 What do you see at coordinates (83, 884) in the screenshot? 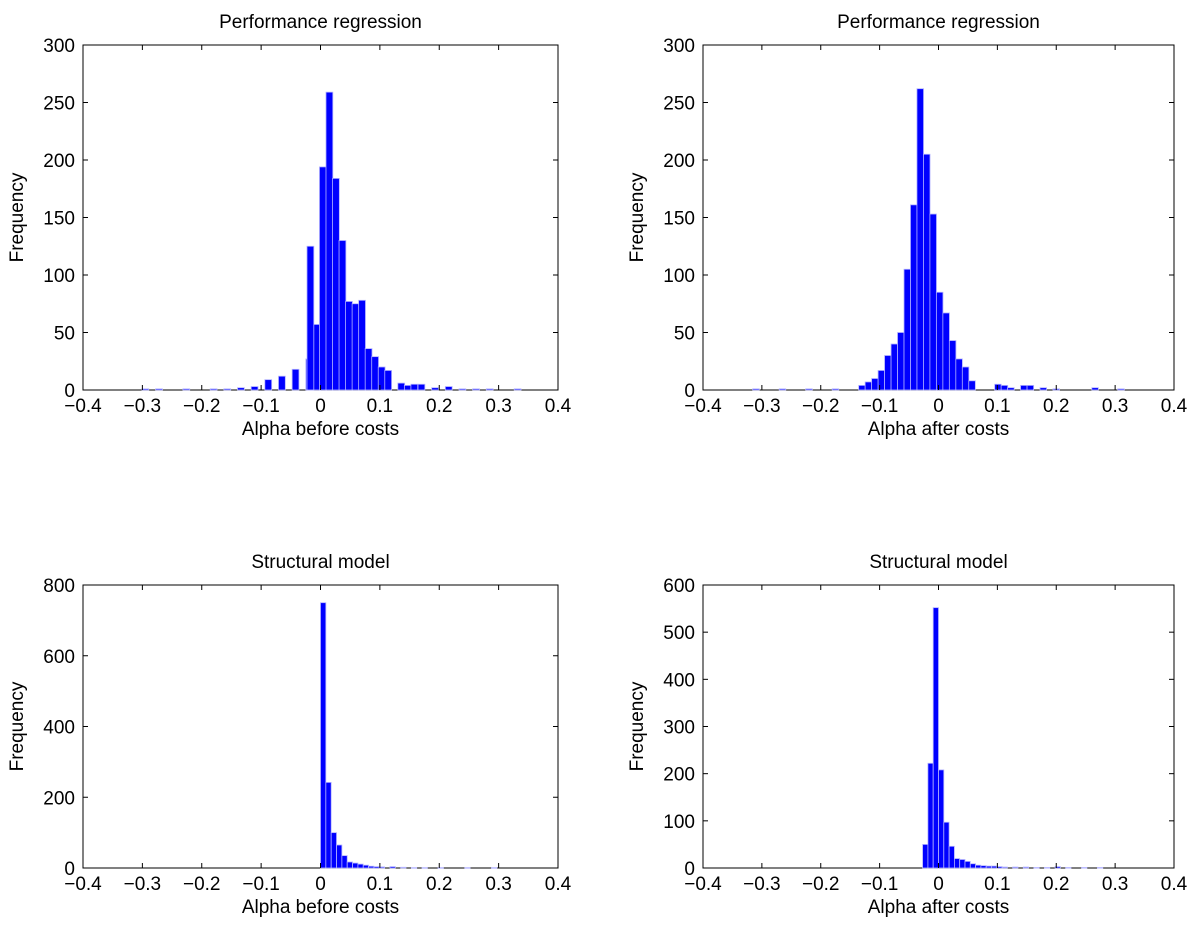
I see `chart-3-xtick-label-0: −0.4` at bounding box center [83, 884].